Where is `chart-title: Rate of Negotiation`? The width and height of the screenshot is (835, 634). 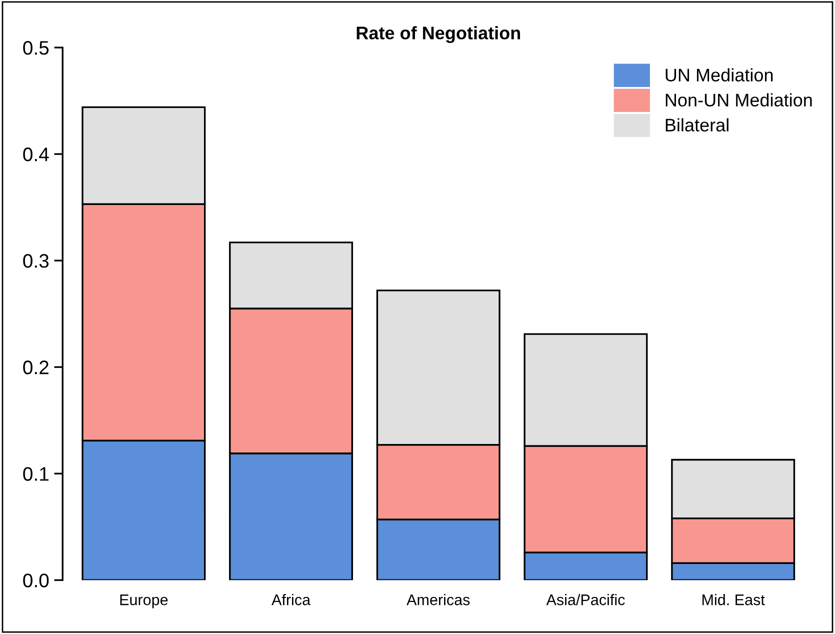 chart-title: Rate of Negotiation is located at coordinates (438, 35).